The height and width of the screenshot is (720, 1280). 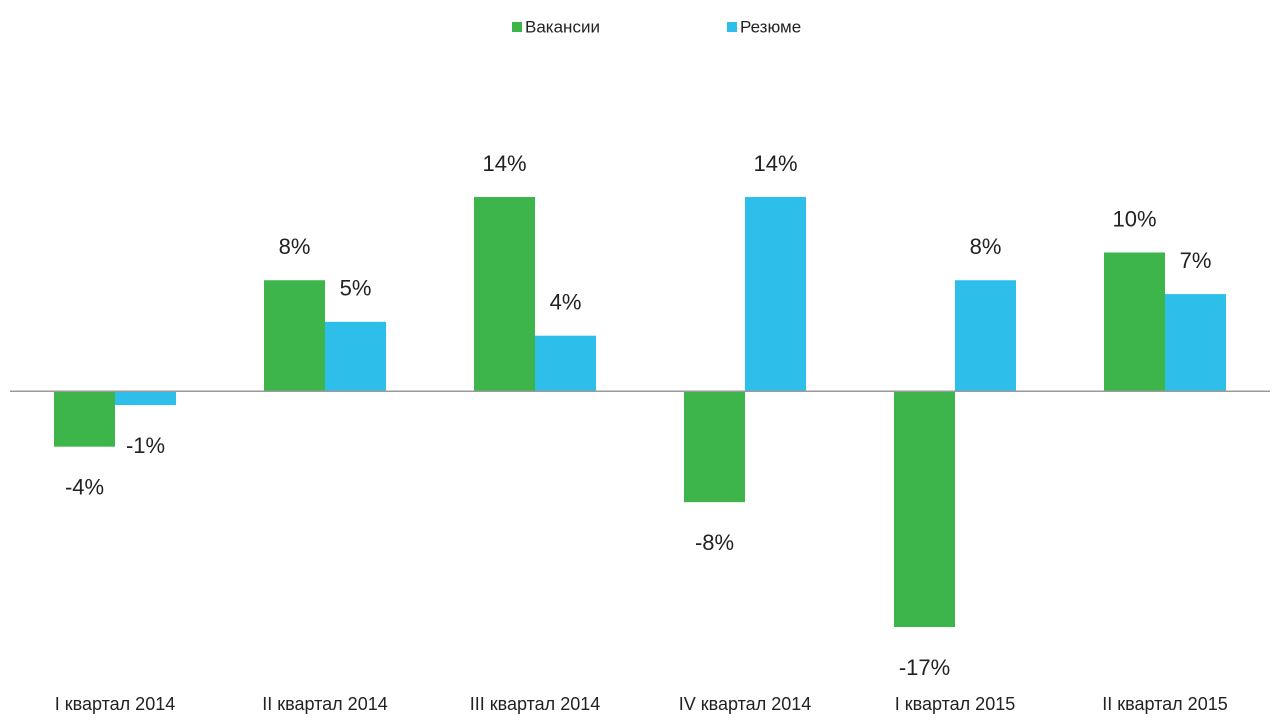 I want to click on x-tick-label: II квартал 2014, so click(x=324, y=704).